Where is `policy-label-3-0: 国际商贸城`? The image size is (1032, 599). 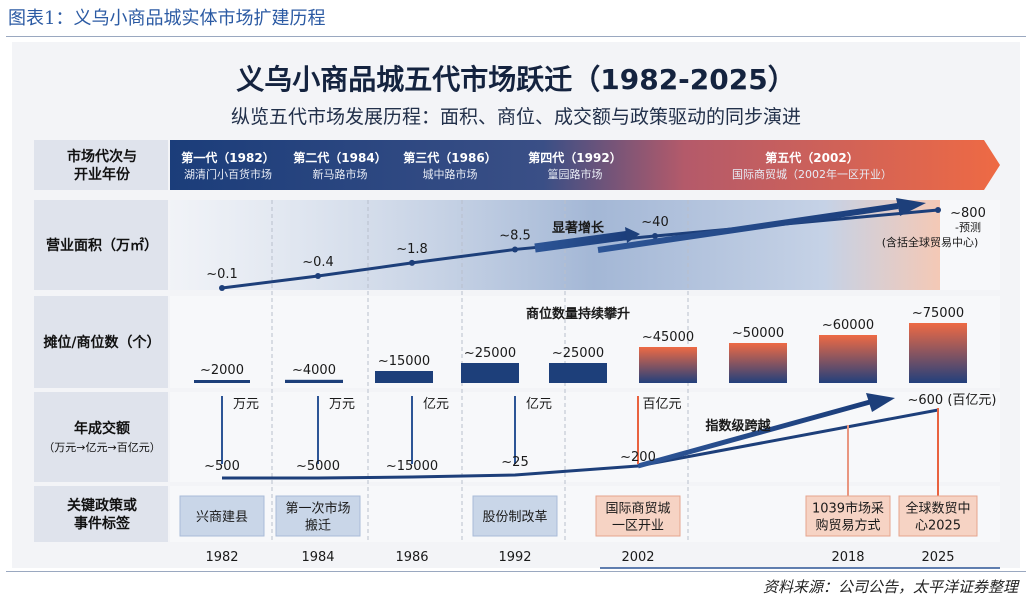
policy-label-3-0: 国际商贸城 is located at coordinates (637, 509).